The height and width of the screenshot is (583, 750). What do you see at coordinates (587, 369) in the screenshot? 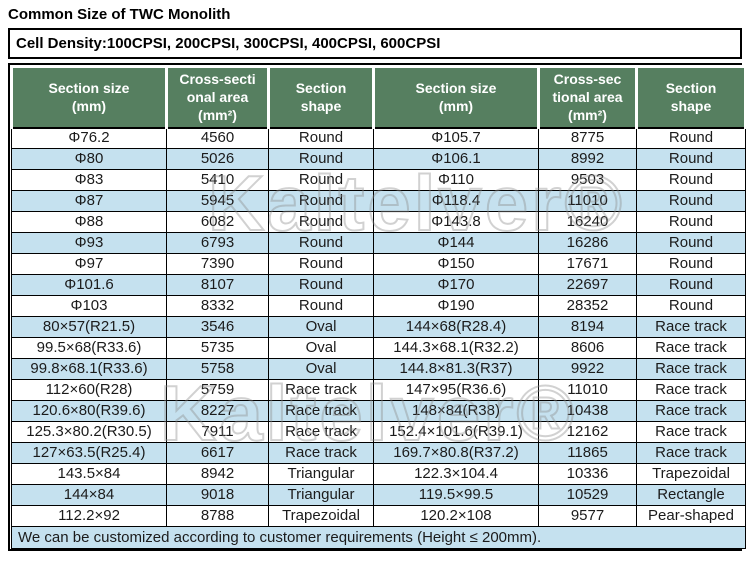
I see `table-cell: 9922` at bounding box center [587, 369].